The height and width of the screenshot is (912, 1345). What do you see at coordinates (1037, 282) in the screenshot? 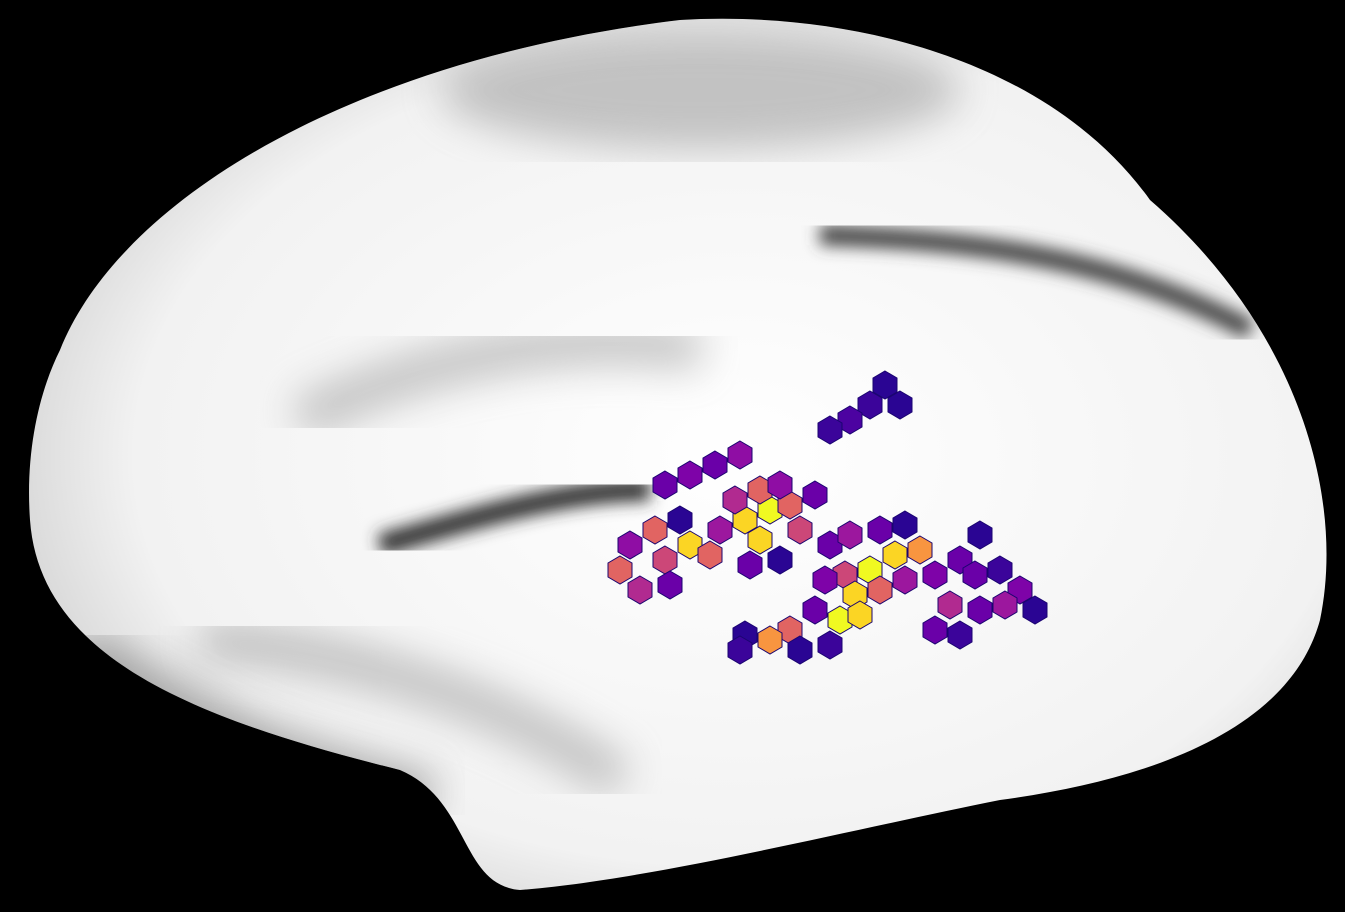
I see `sulcus` at bounding box center [1037, 282].